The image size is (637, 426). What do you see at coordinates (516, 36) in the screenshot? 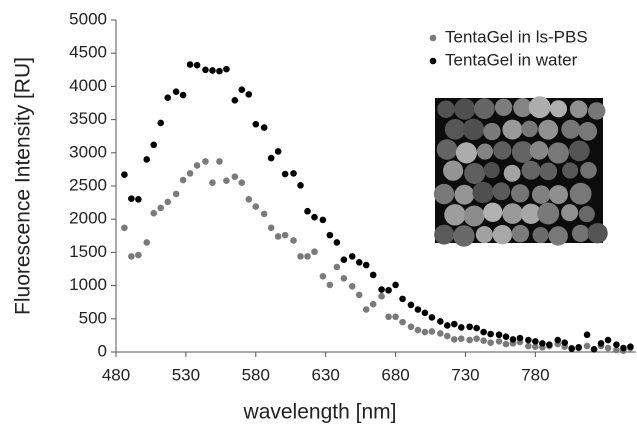
I see `legend-label: TentaGel in ls-PBS` at bounding box center [516, 36].